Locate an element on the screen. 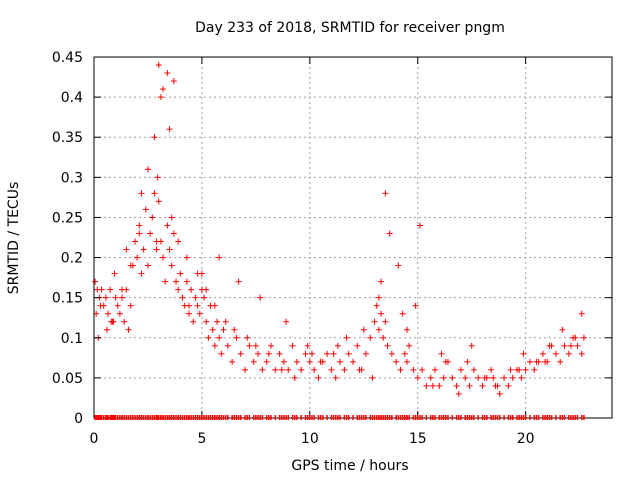 This screenshot has width=640, height=480. x-tick-label: 10 is located at coordinates (310, 439).